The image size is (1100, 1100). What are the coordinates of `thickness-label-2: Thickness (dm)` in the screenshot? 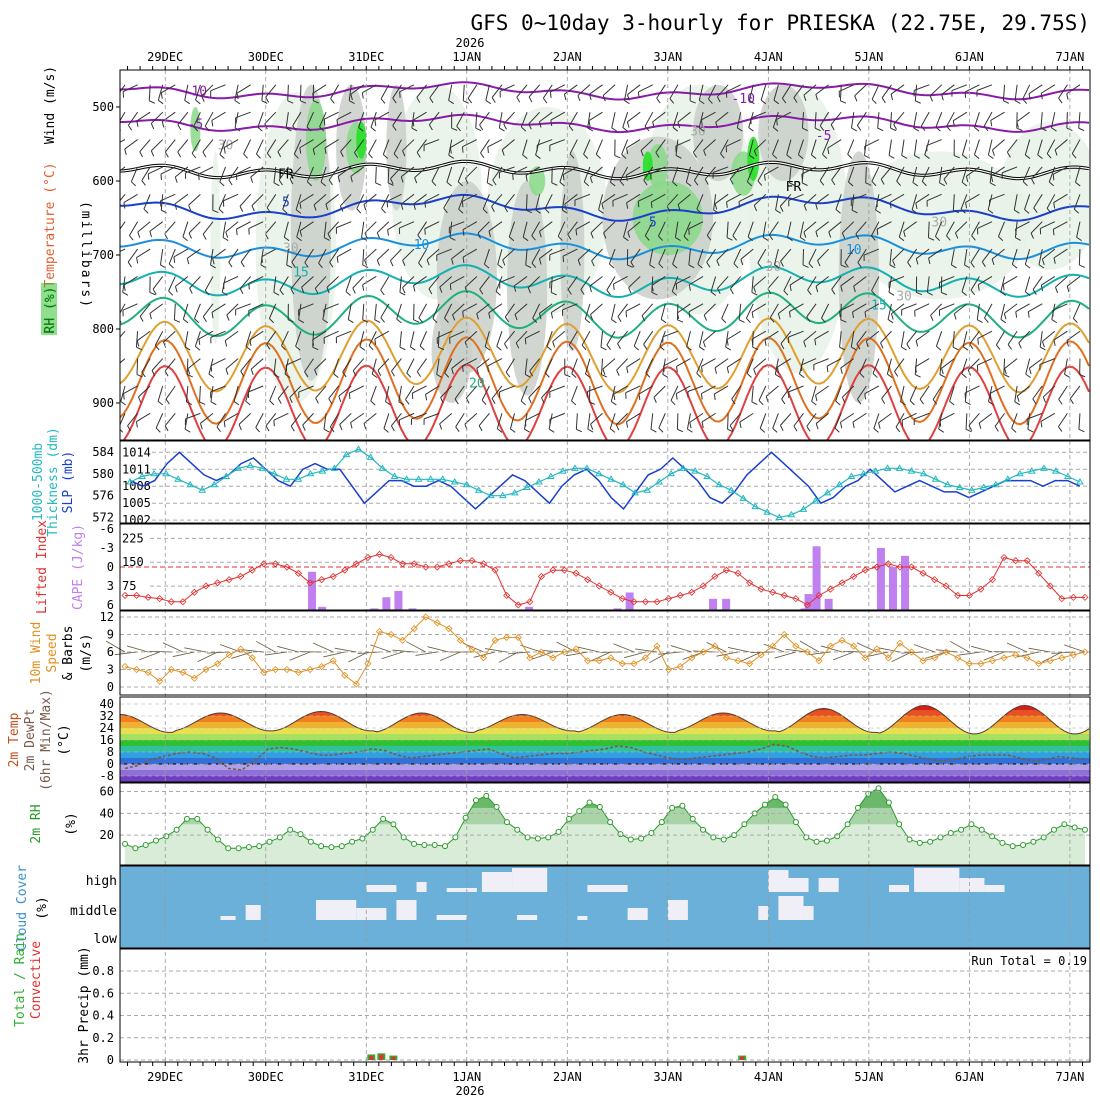 It's located at (53, 482).